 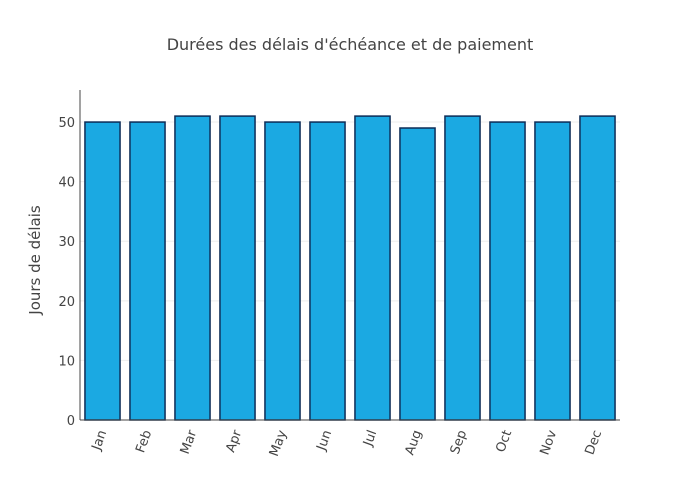 I want to click on bar-nov, so click(x=552, y=271).